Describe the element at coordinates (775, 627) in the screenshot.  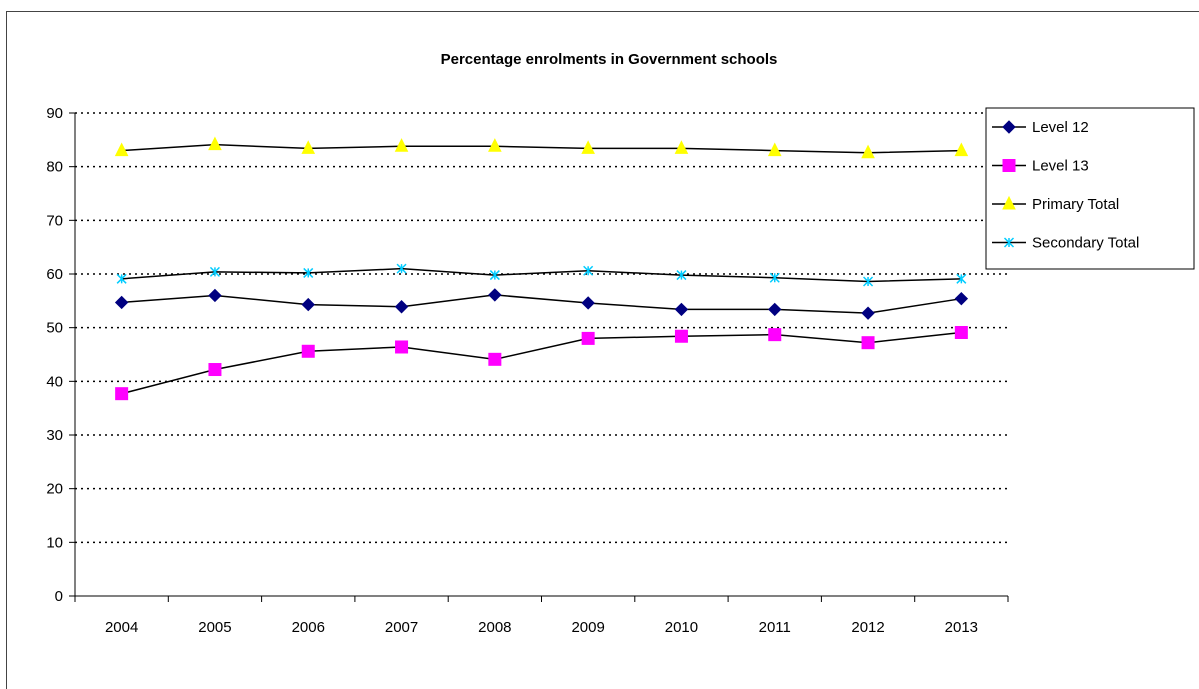
I see `x-tick-label: 2011` at that location.